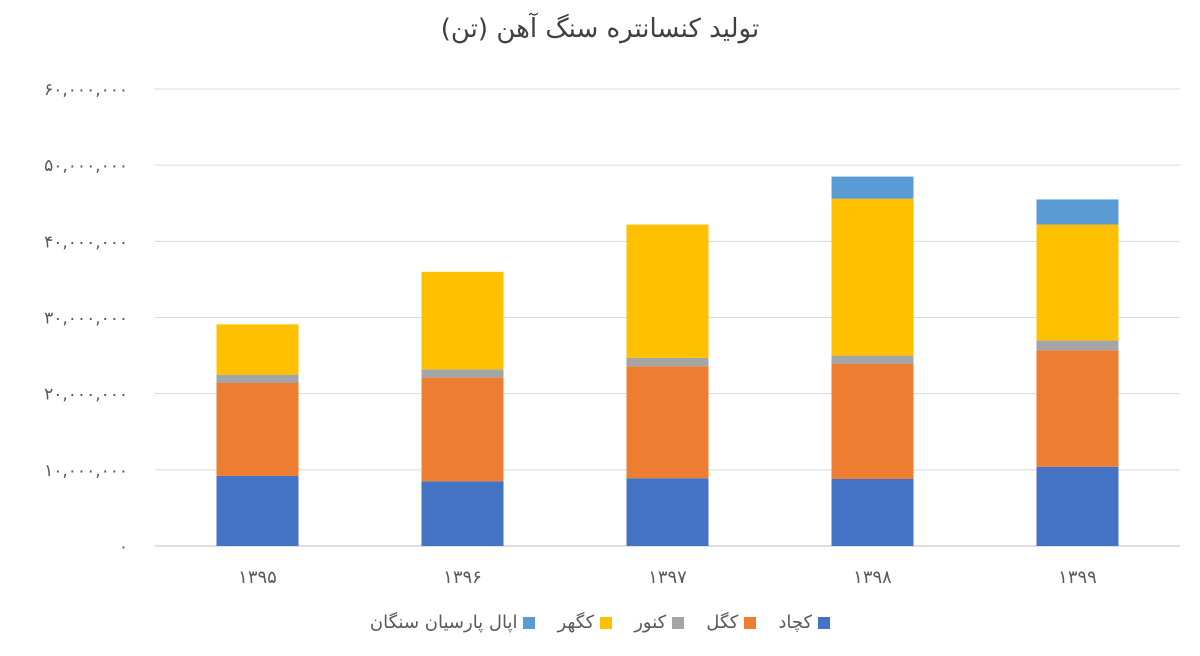  What do you see at coordinates (1077, 577) in the screenshot?
I see `x-tick-label: ۱۳۹۹` at bounding box center [1077, 577].